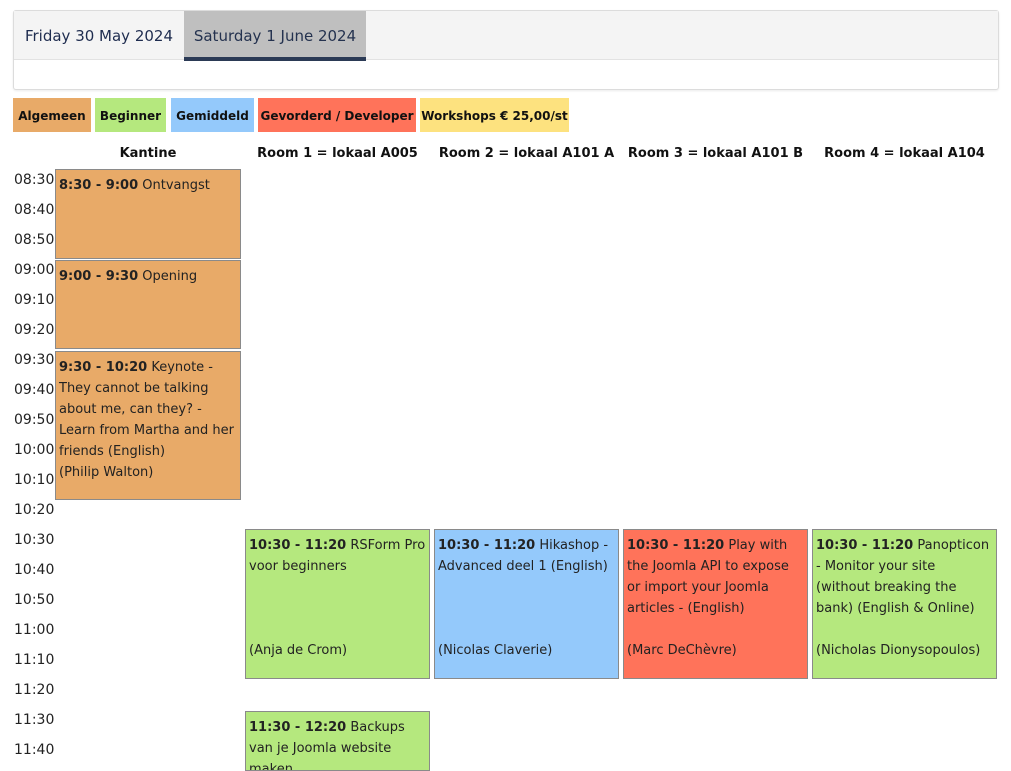 This screenshot has height=771, width=1011. What do you see at coordinates (176, 185) in the screenshot?
I see `session-title: Ontvangst` at bounding box center [176, 185].